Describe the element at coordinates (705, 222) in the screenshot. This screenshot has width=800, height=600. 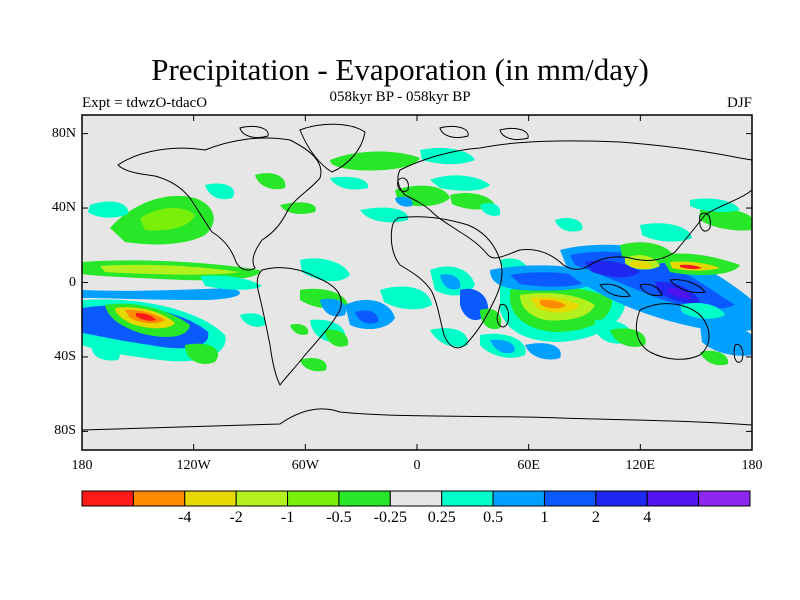
I see `coastline-japan` at that location.